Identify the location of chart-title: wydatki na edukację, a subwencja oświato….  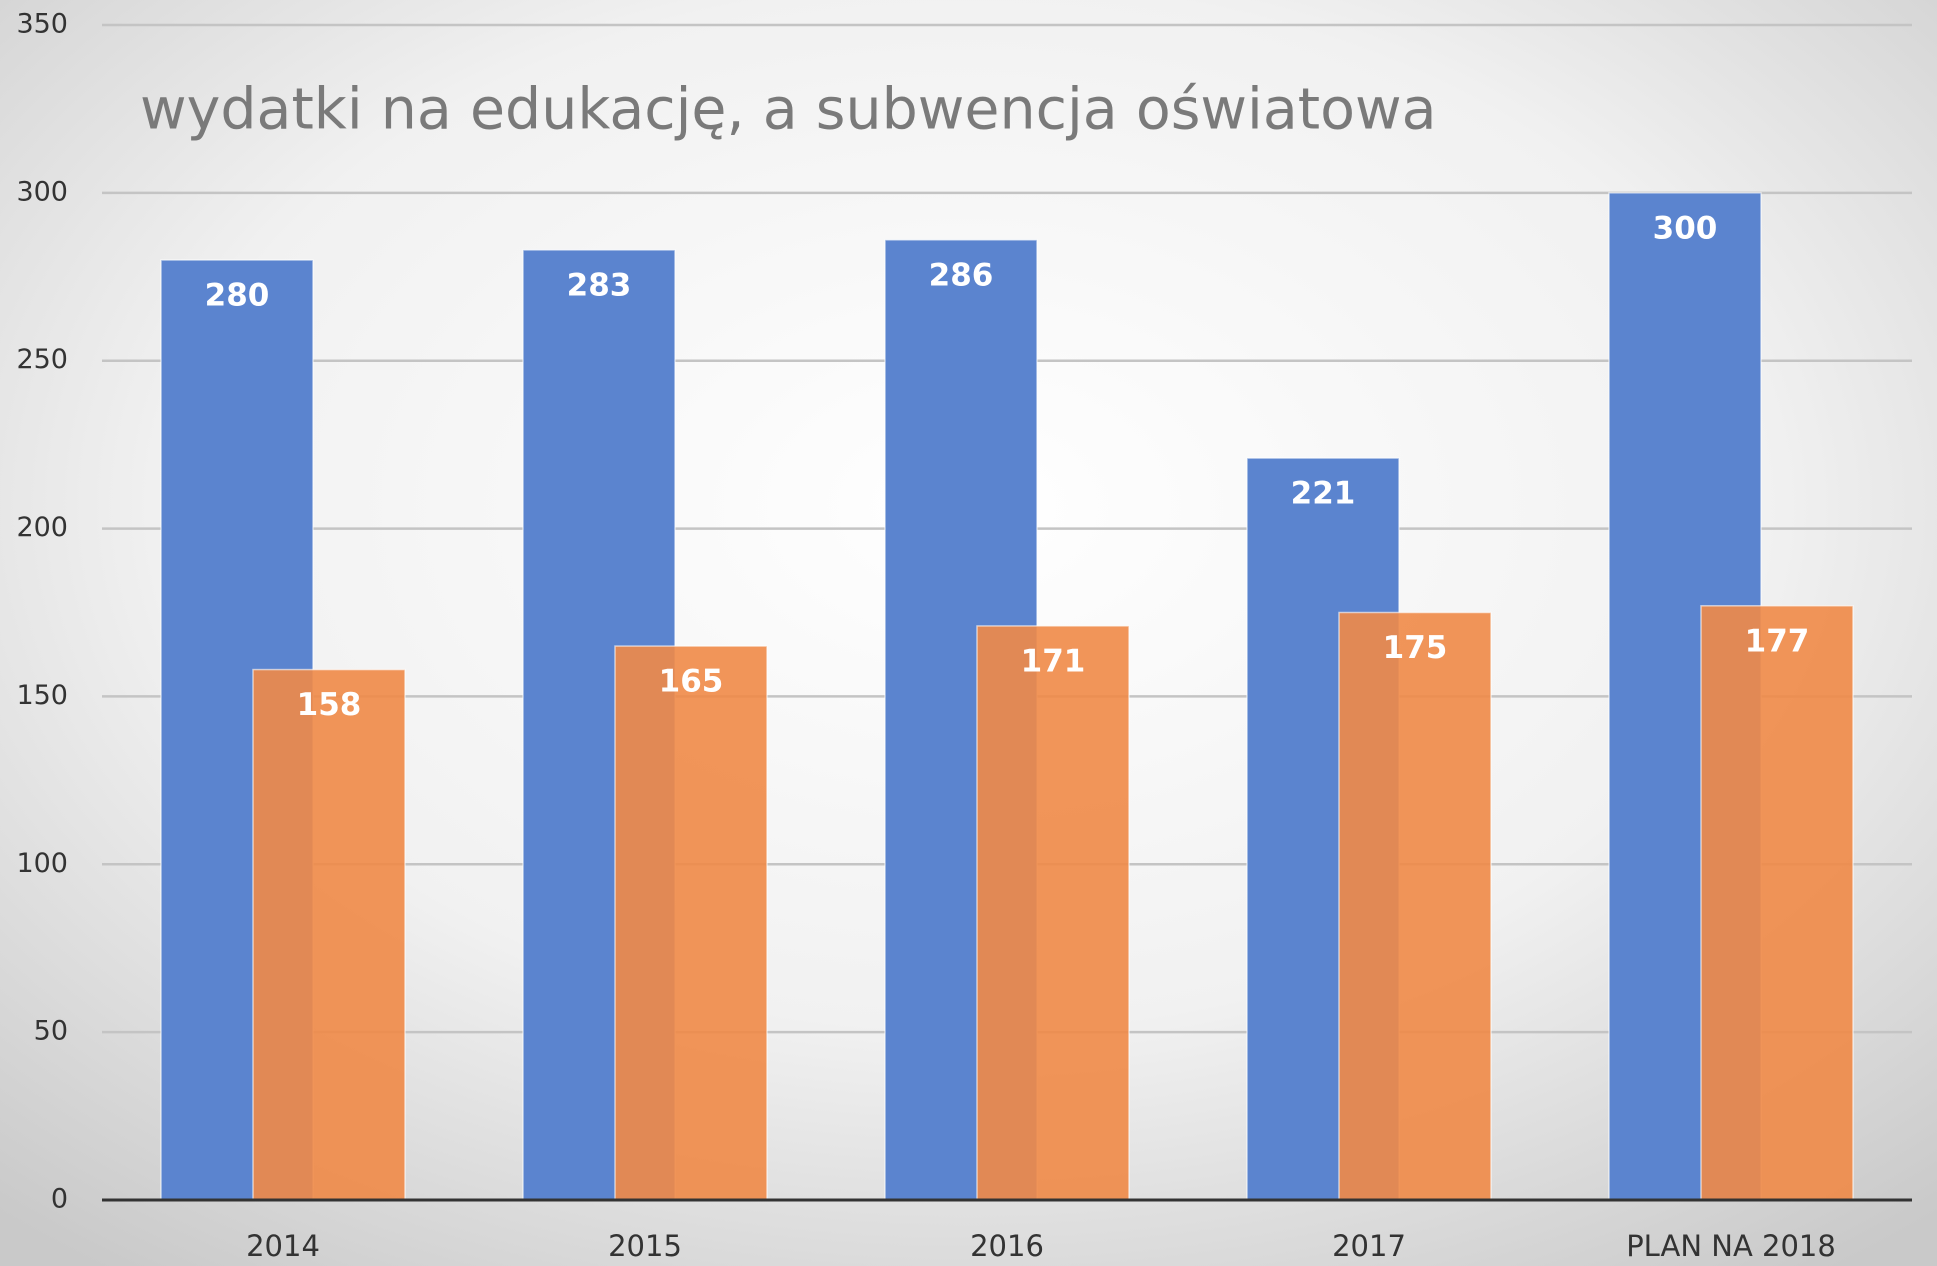
(788, 110).